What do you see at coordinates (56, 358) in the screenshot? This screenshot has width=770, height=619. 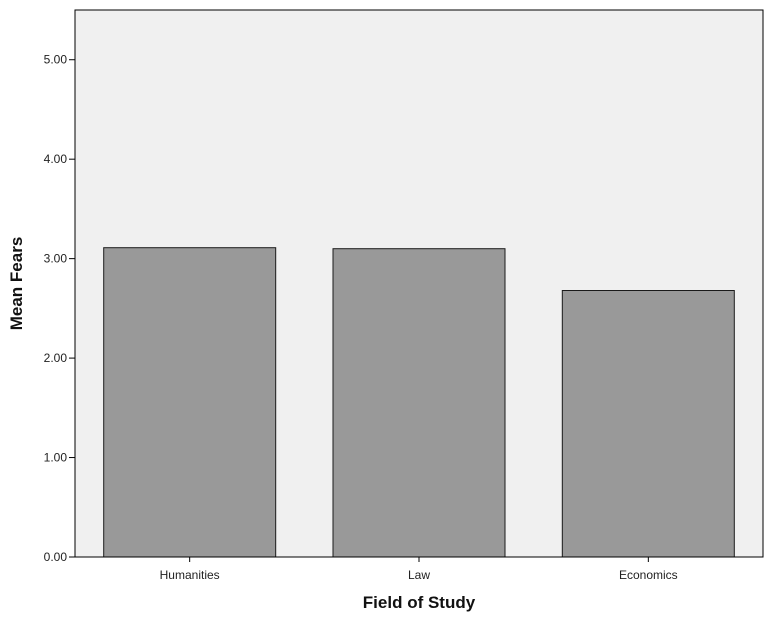 I see `y-tick-label: 2.00` at bounding box center [56, 358].